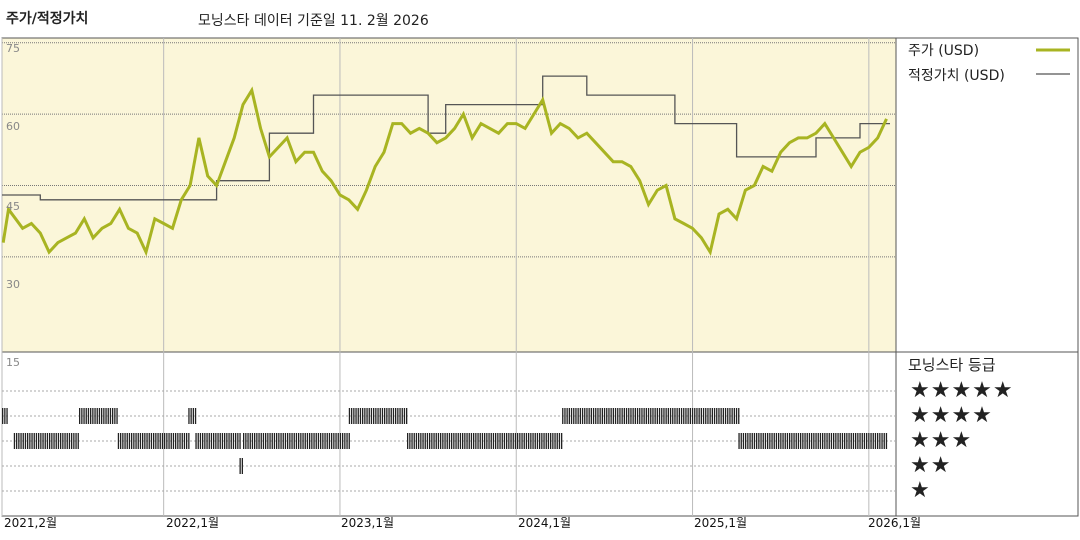 The width and height of the screenshot is (1080, 540). I want to click on chart-title: 주가/적정가치, so click(47, 19).